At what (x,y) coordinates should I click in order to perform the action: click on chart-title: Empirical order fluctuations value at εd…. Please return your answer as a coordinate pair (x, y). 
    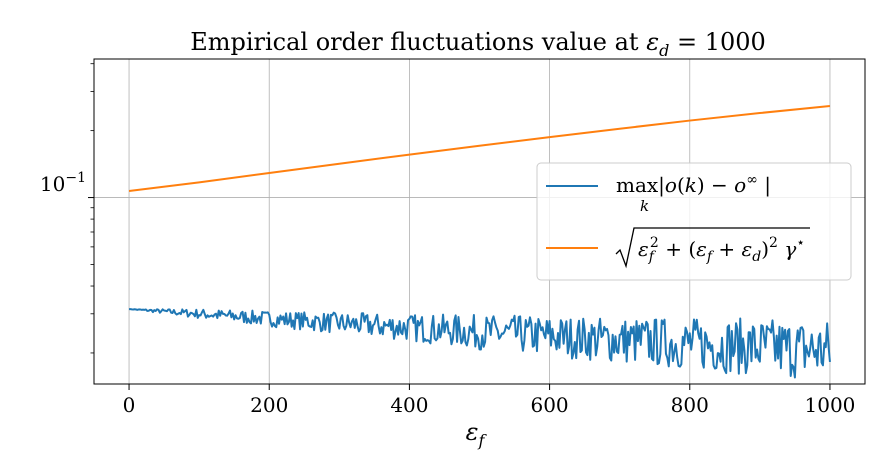
    Looking at the image, I should click on (478, 44).